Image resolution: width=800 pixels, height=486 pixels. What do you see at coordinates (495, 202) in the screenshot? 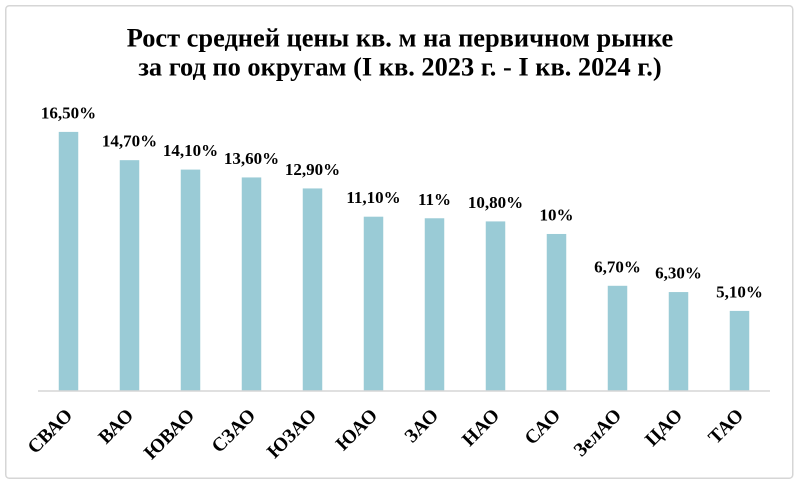
I see `svg-text: 10,80%` at bounding box center [495, 202].